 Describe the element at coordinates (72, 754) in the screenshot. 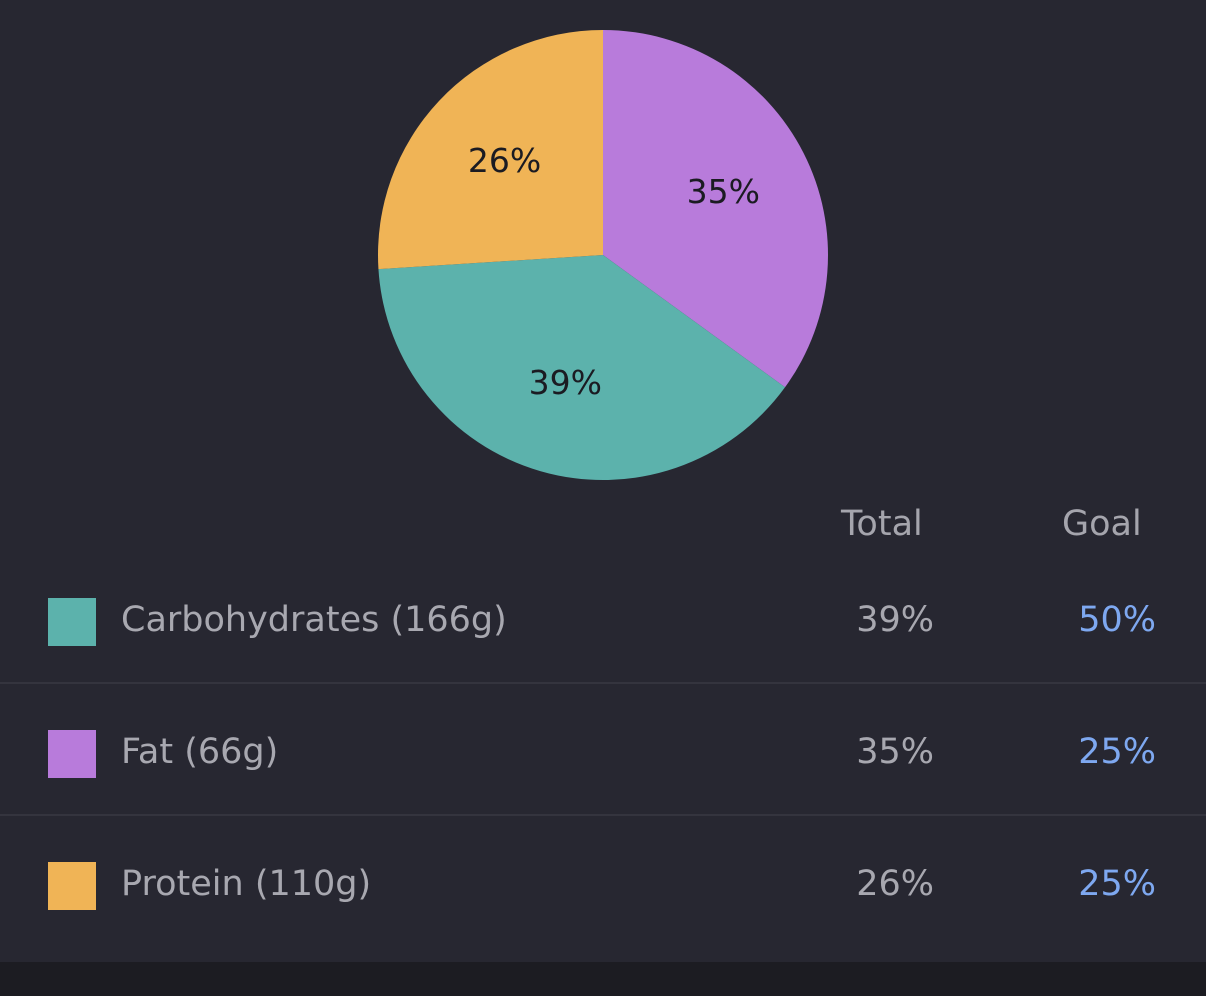

I see `fat-color-swatch` at that location.